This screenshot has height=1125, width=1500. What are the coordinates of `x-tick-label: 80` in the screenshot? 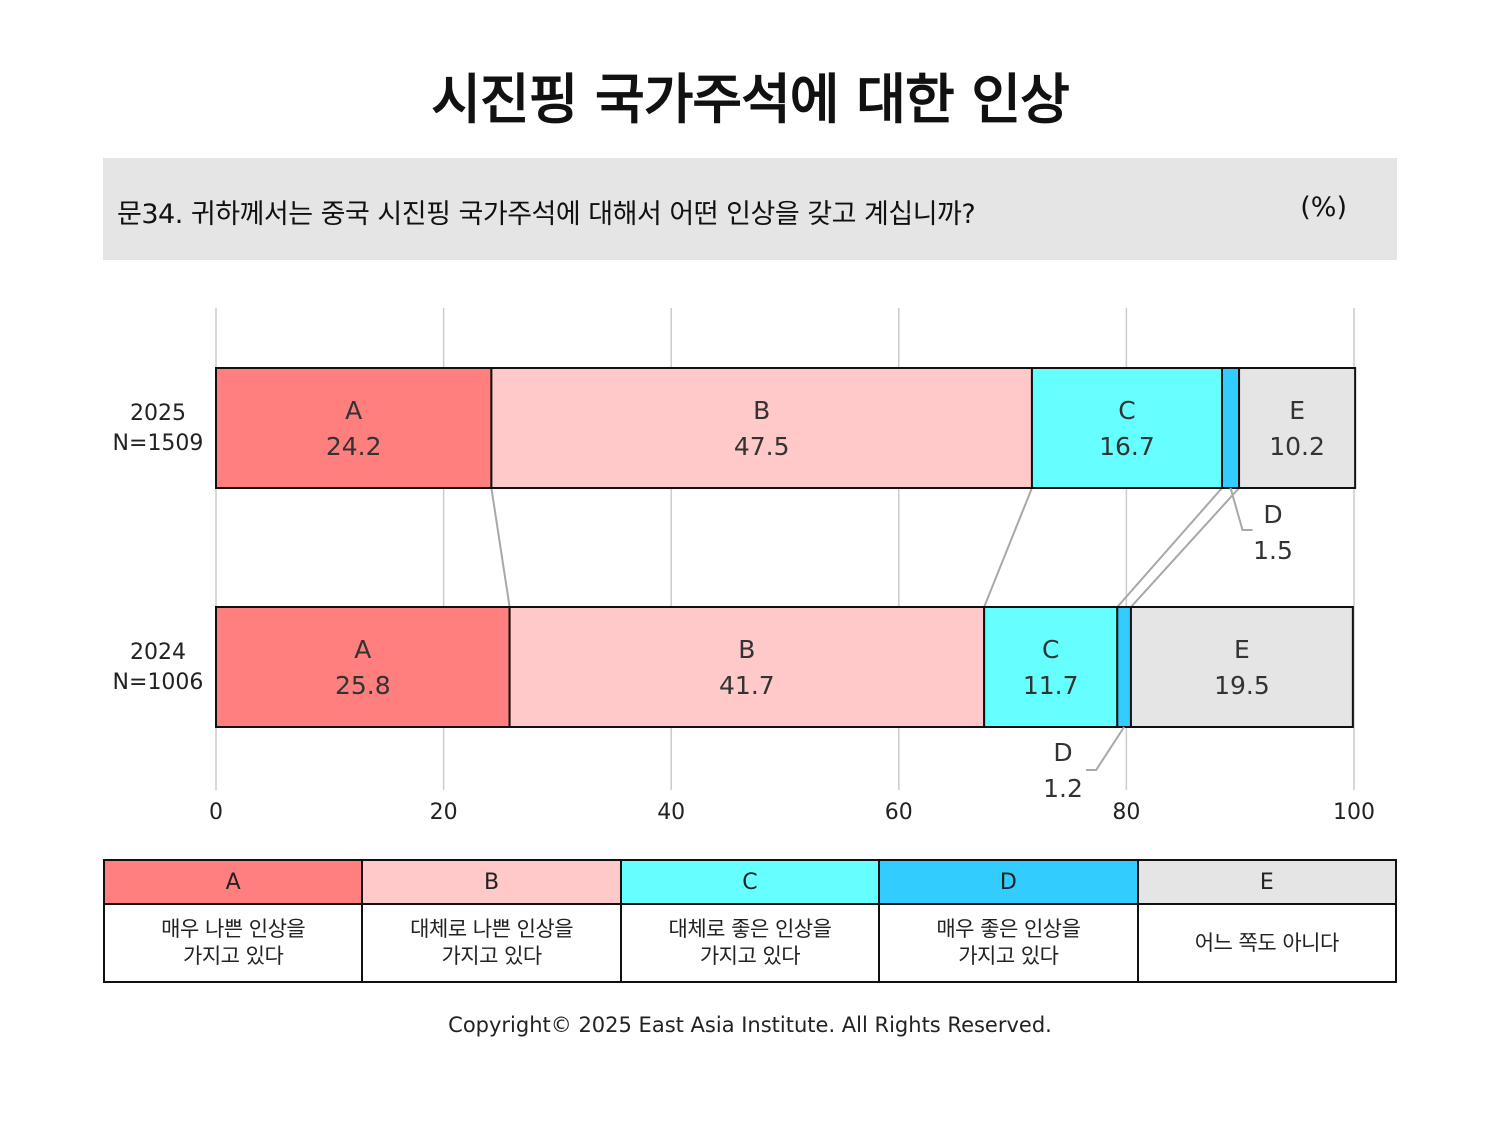 It's located at (1126, 812).